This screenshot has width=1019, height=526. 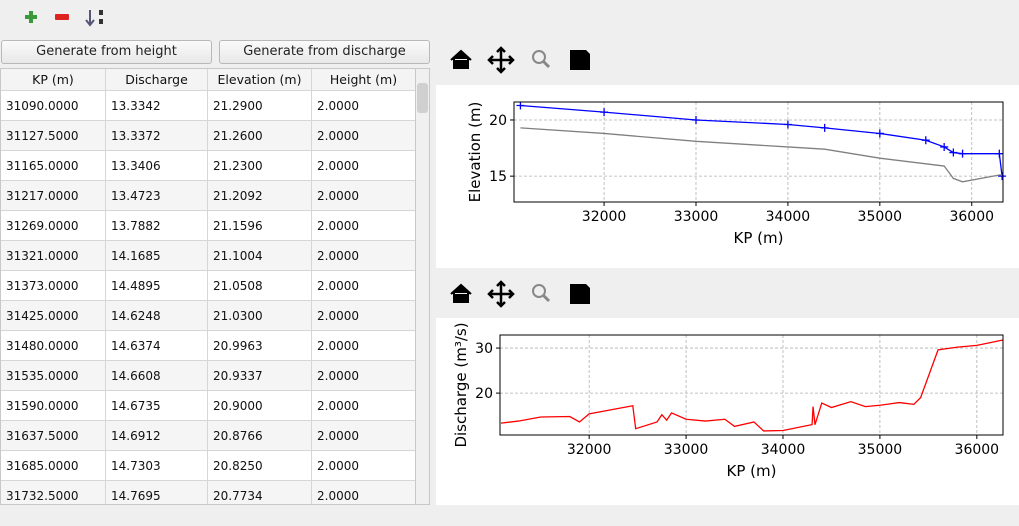 What do you see at coordinates (157, 346) in the screenshot?
I see `table-cell: 14.6374` at bounding box center [157, 346].